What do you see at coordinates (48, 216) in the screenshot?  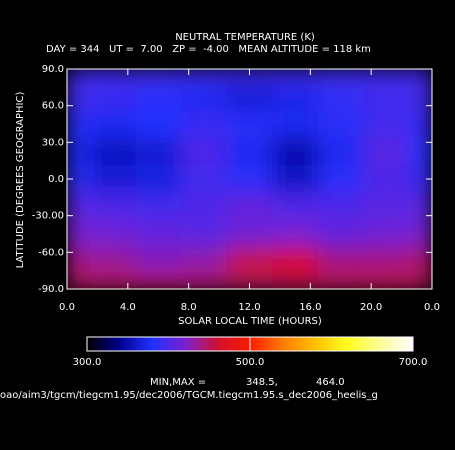 I see `y-tick-label: -30.00` at bounding box center [48, 216].